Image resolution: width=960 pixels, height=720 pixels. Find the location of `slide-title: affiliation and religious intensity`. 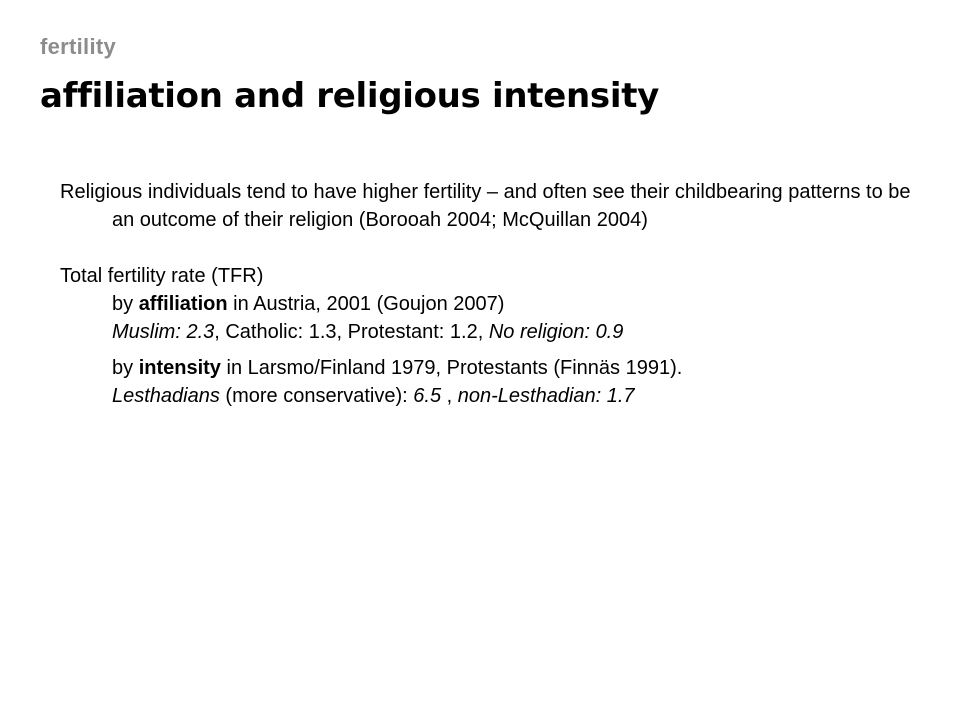

slide-title: affiliation and religious intensity is located at coordinates (350, 96).